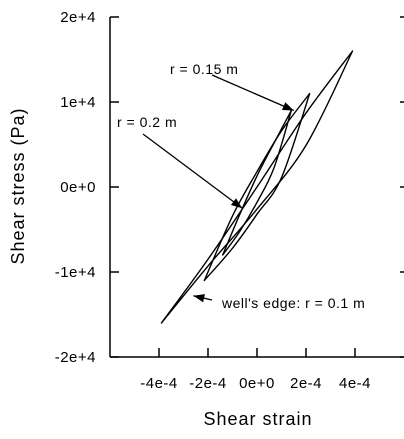 Image resolution: width=404 pixels, height=439 pixels. What do you see at coordinates (287, 106) in the screenshot?
I see `annotation-1-arrow-head` at bounding box center [287, 106].